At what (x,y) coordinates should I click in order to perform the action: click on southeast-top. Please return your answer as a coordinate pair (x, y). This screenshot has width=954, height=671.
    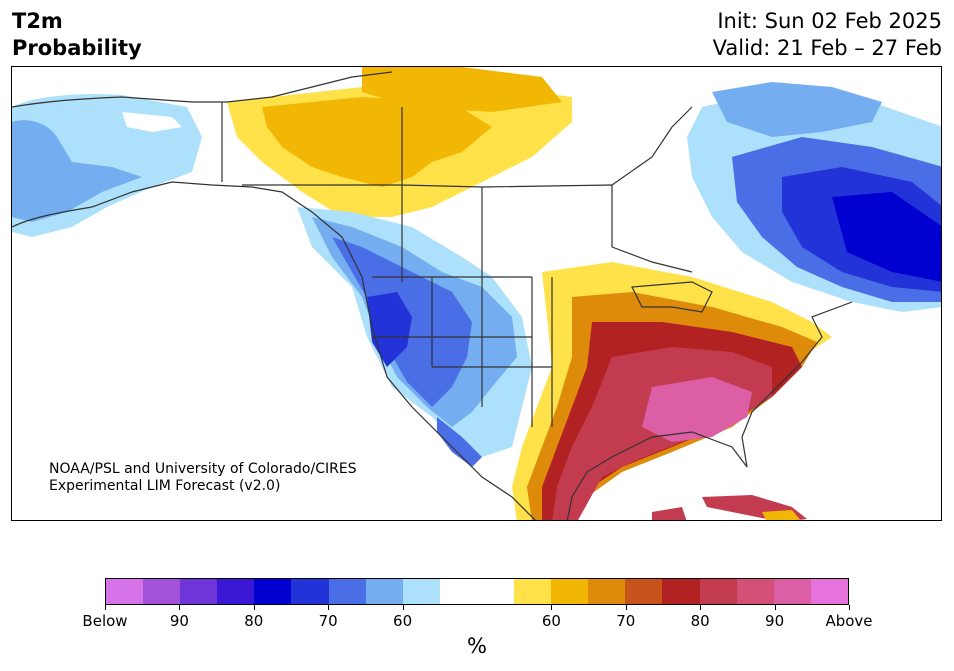
    Looking at the image, I should click on (697, 409).